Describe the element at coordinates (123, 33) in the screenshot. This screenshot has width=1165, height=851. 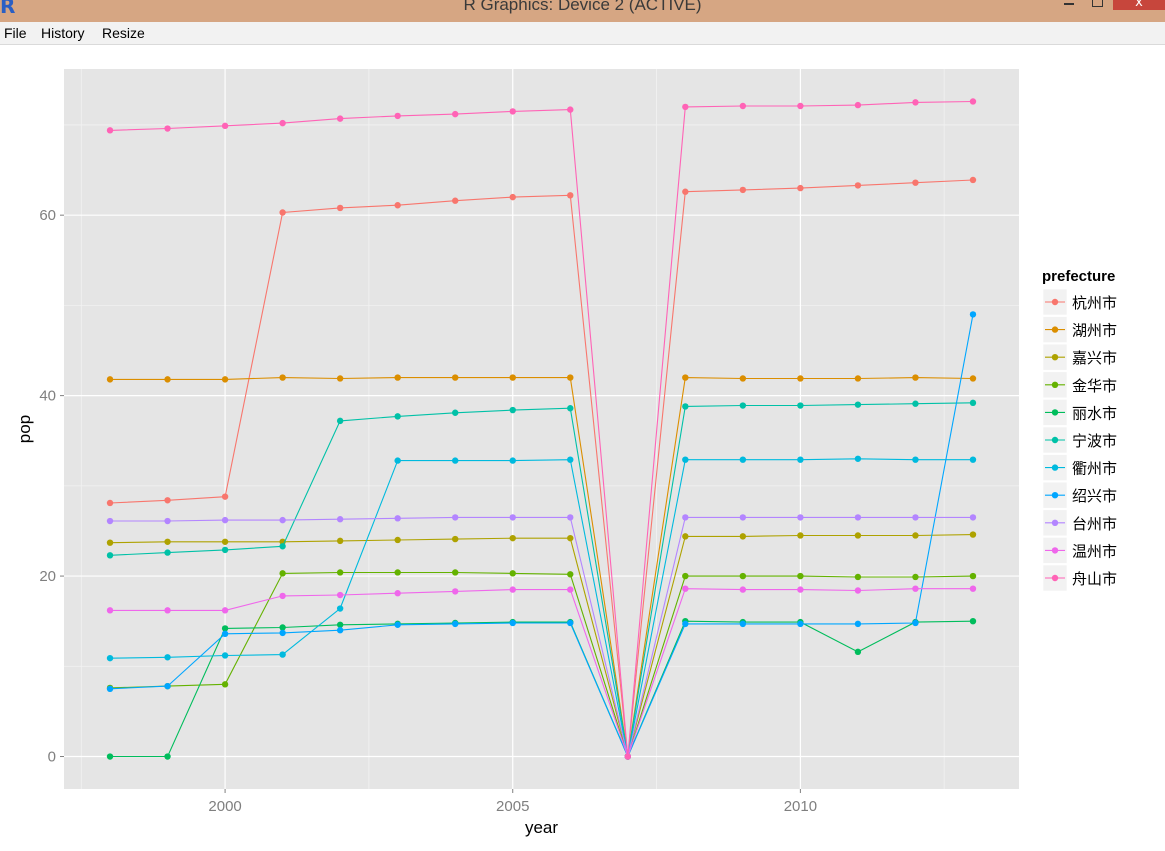
I see `menu-resize: Resize` at that location.